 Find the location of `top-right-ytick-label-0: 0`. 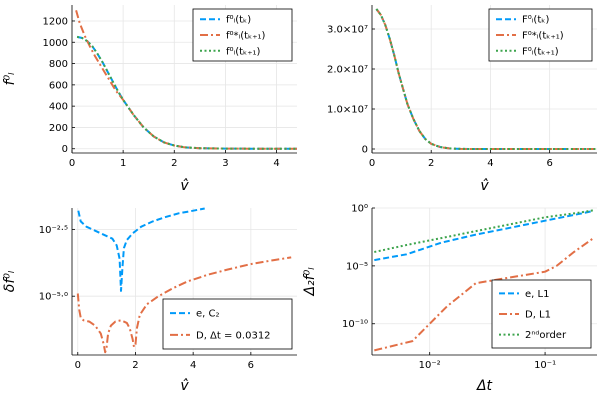

top-right-ytick-label-0: 0 is located at coordinates (365, 150).